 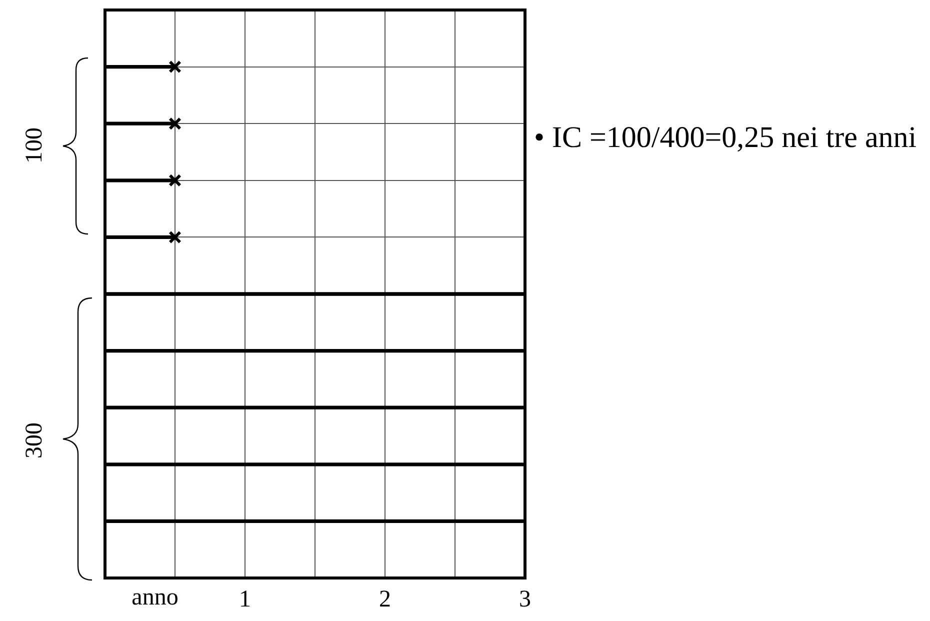 I want to click on x-axis-title: anno, so click(x=155, y=597).